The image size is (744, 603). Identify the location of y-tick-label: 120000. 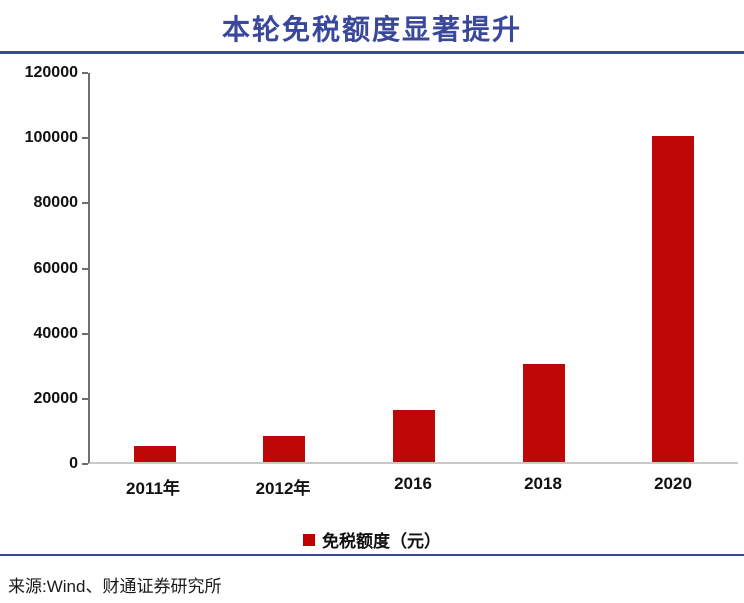
(51, 72).